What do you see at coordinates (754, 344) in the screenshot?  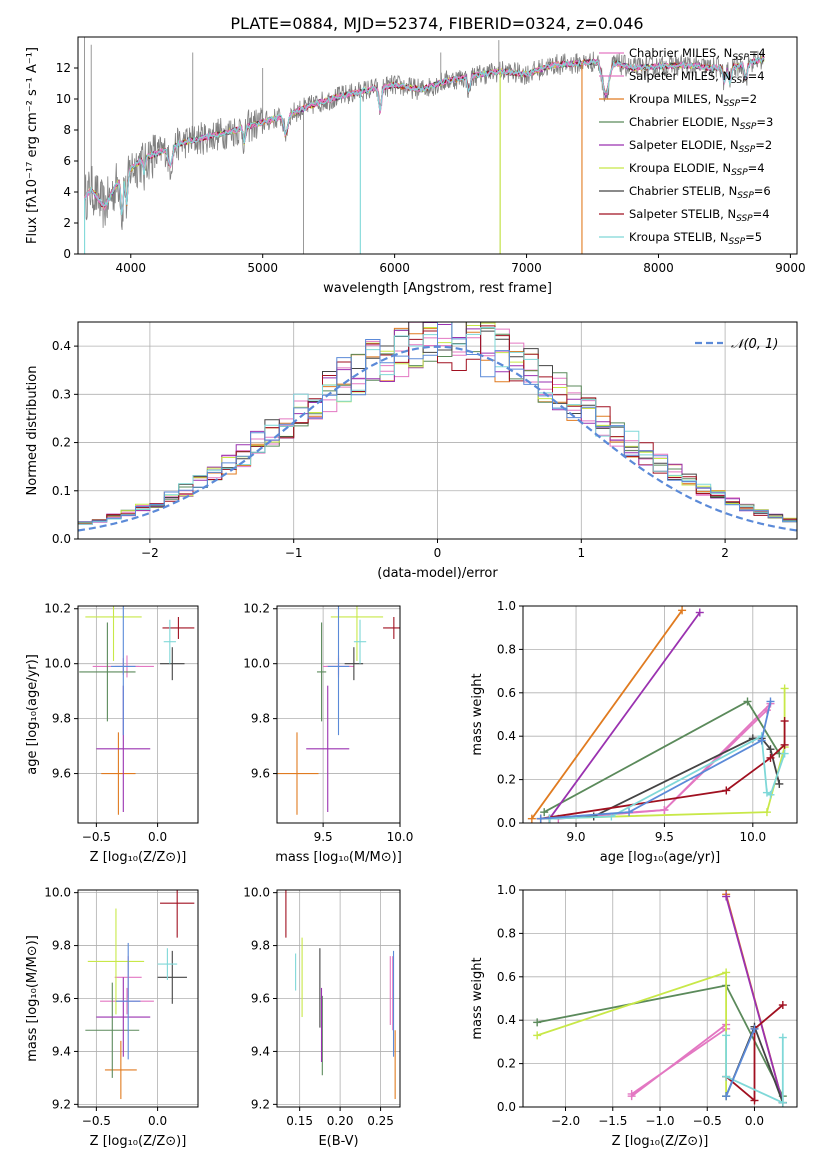 I see `legend-entry: 𝒩(0, 1)` at bounding box center [754, 344].